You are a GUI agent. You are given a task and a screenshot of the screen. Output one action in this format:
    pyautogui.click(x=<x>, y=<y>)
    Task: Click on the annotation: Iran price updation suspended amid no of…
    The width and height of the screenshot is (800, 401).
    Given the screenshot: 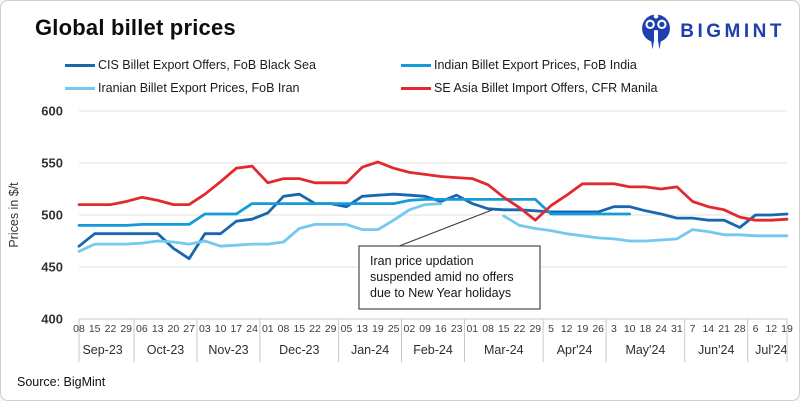 What is the action you would take?
    pyautogui.click(x=449, y=259)
    